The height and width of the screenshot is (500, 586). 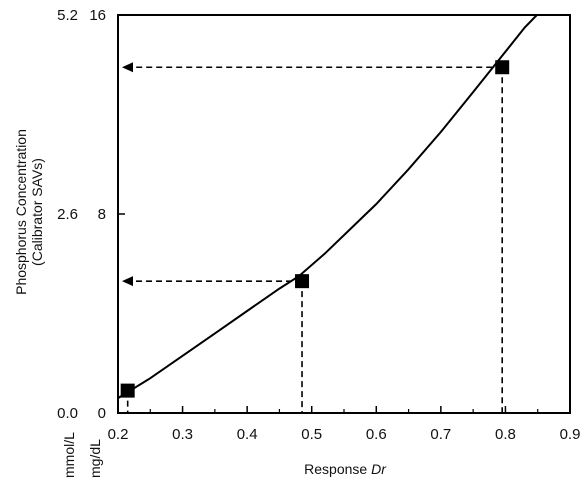 What do you see at coordinates (570, 434) in the screenshot?
I see `x-tick-label: 0.9` at bounding box center [570, 434].